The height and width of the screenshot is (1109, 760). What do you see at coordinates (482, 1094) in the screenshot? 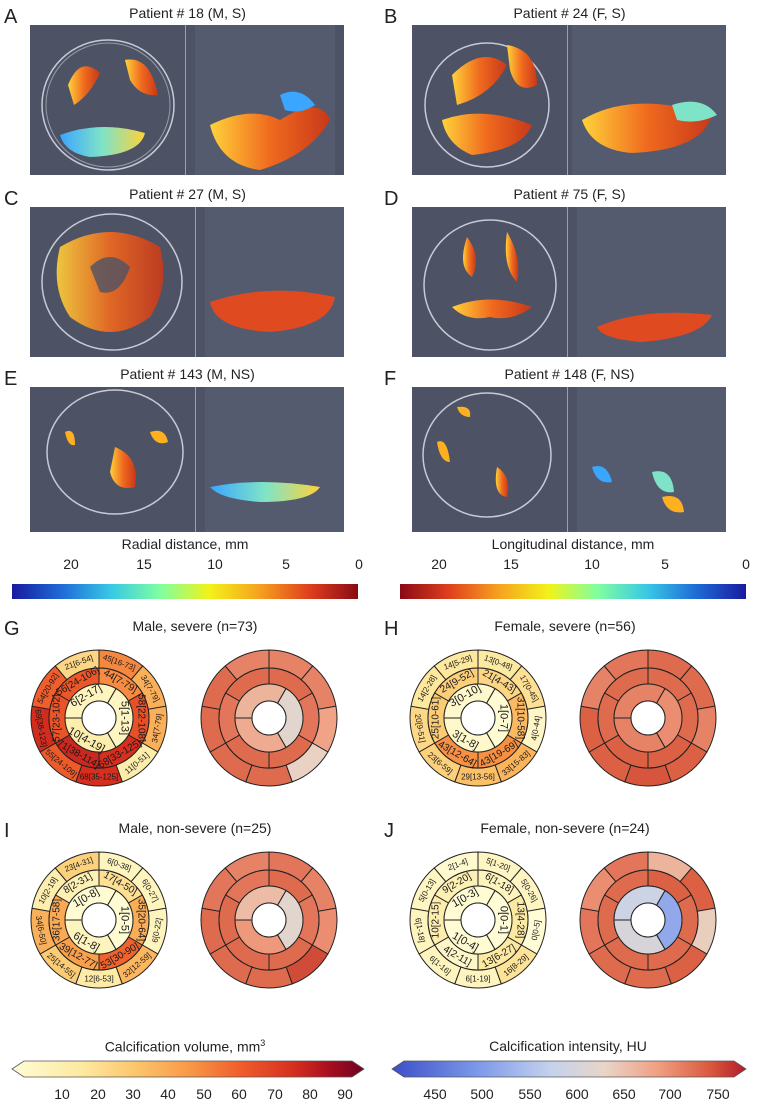
I see `intensity-tick: 500` at bounding box center [482, 1094].